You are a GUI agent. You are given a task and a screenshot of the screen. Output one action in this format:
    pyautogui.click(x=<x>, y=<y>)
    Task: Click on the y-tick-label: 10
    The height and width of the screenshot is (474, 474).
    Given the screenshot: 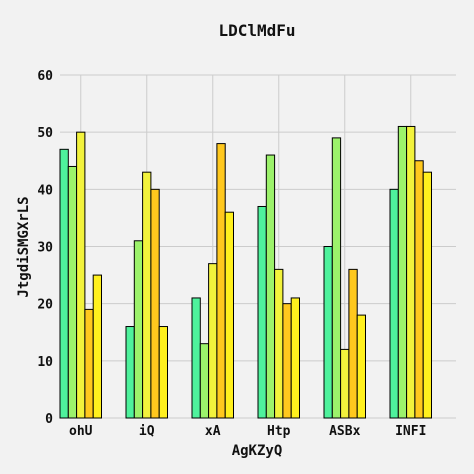 What is the action you would take?
    pyautogui.click(x=45, y=362)
    